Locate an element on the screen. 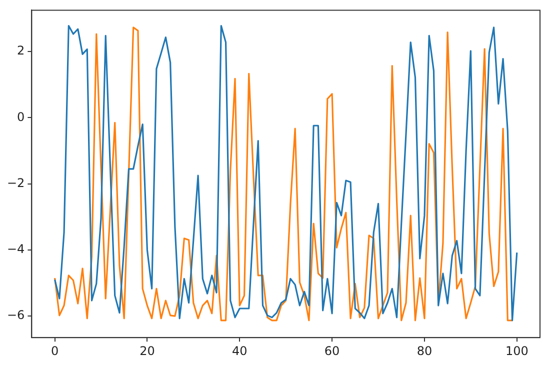 The image size is (546, 370). x-tick-label: 40 is located at coordinates (240, 351).